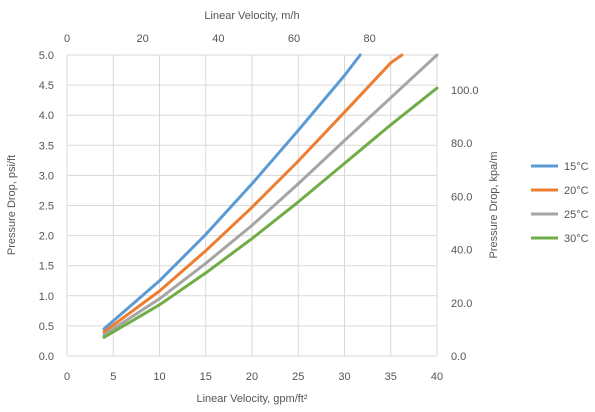  I want to click on x-tick-label: 15, so click(206, 377).